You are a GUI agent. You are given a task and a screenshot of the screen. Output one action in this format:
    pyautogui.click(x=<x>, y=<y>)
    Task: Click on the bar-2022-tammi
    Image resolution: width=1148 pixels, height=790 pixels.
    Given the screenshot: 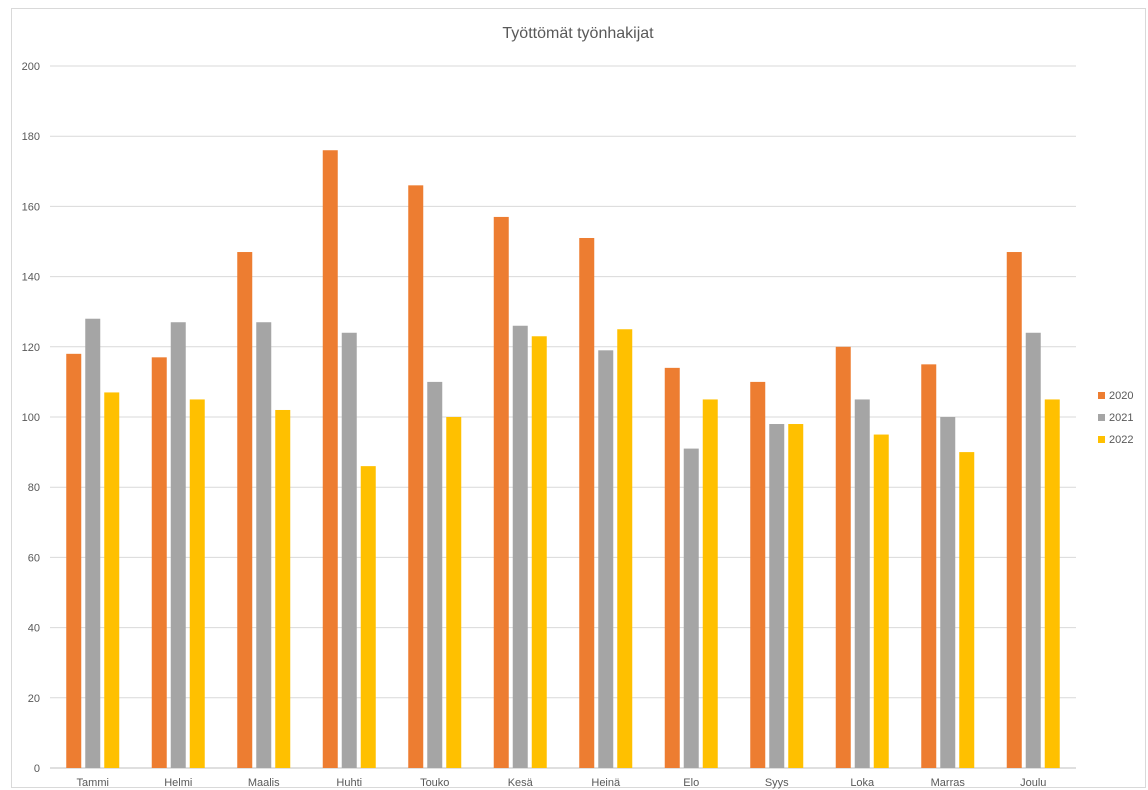 What is the action you would take?
    pyautogui.click(x=112, y=580)
    